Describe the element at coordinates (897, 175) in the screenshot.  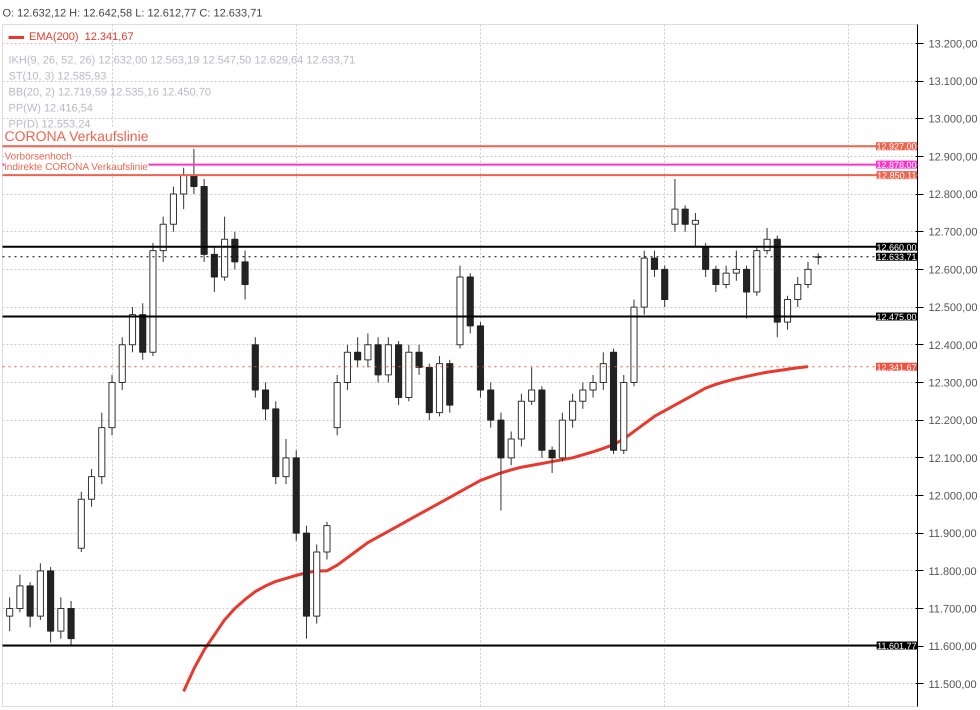
I see `ref-line-label: 12.850,11` at that location.